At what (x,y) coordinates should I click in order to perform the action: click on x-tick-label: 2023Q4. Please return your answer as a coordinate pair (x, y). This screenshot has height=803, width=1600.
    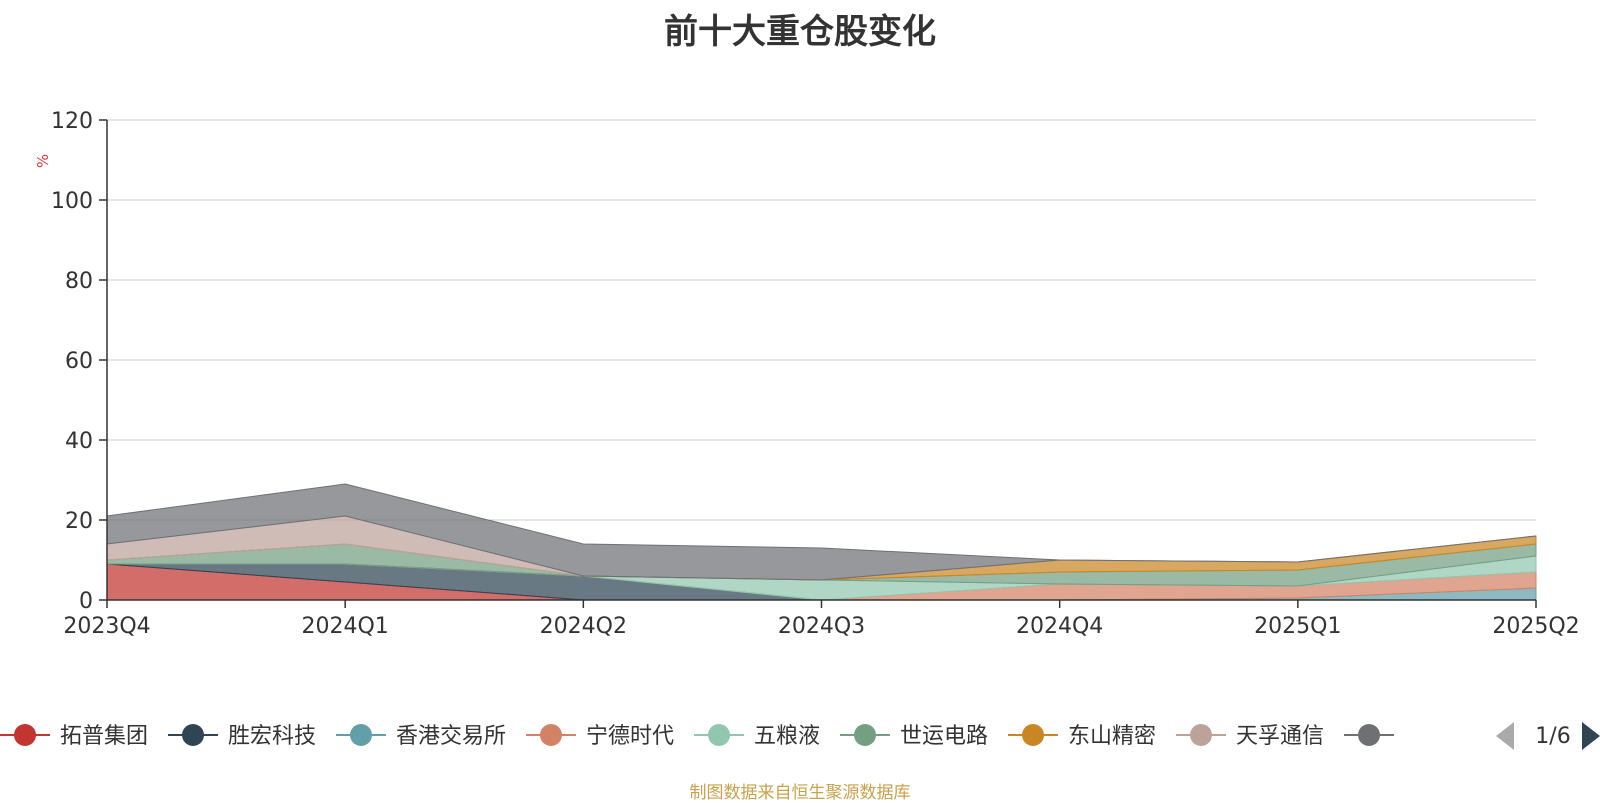
    Looking at the image, I should click on (106, 626).